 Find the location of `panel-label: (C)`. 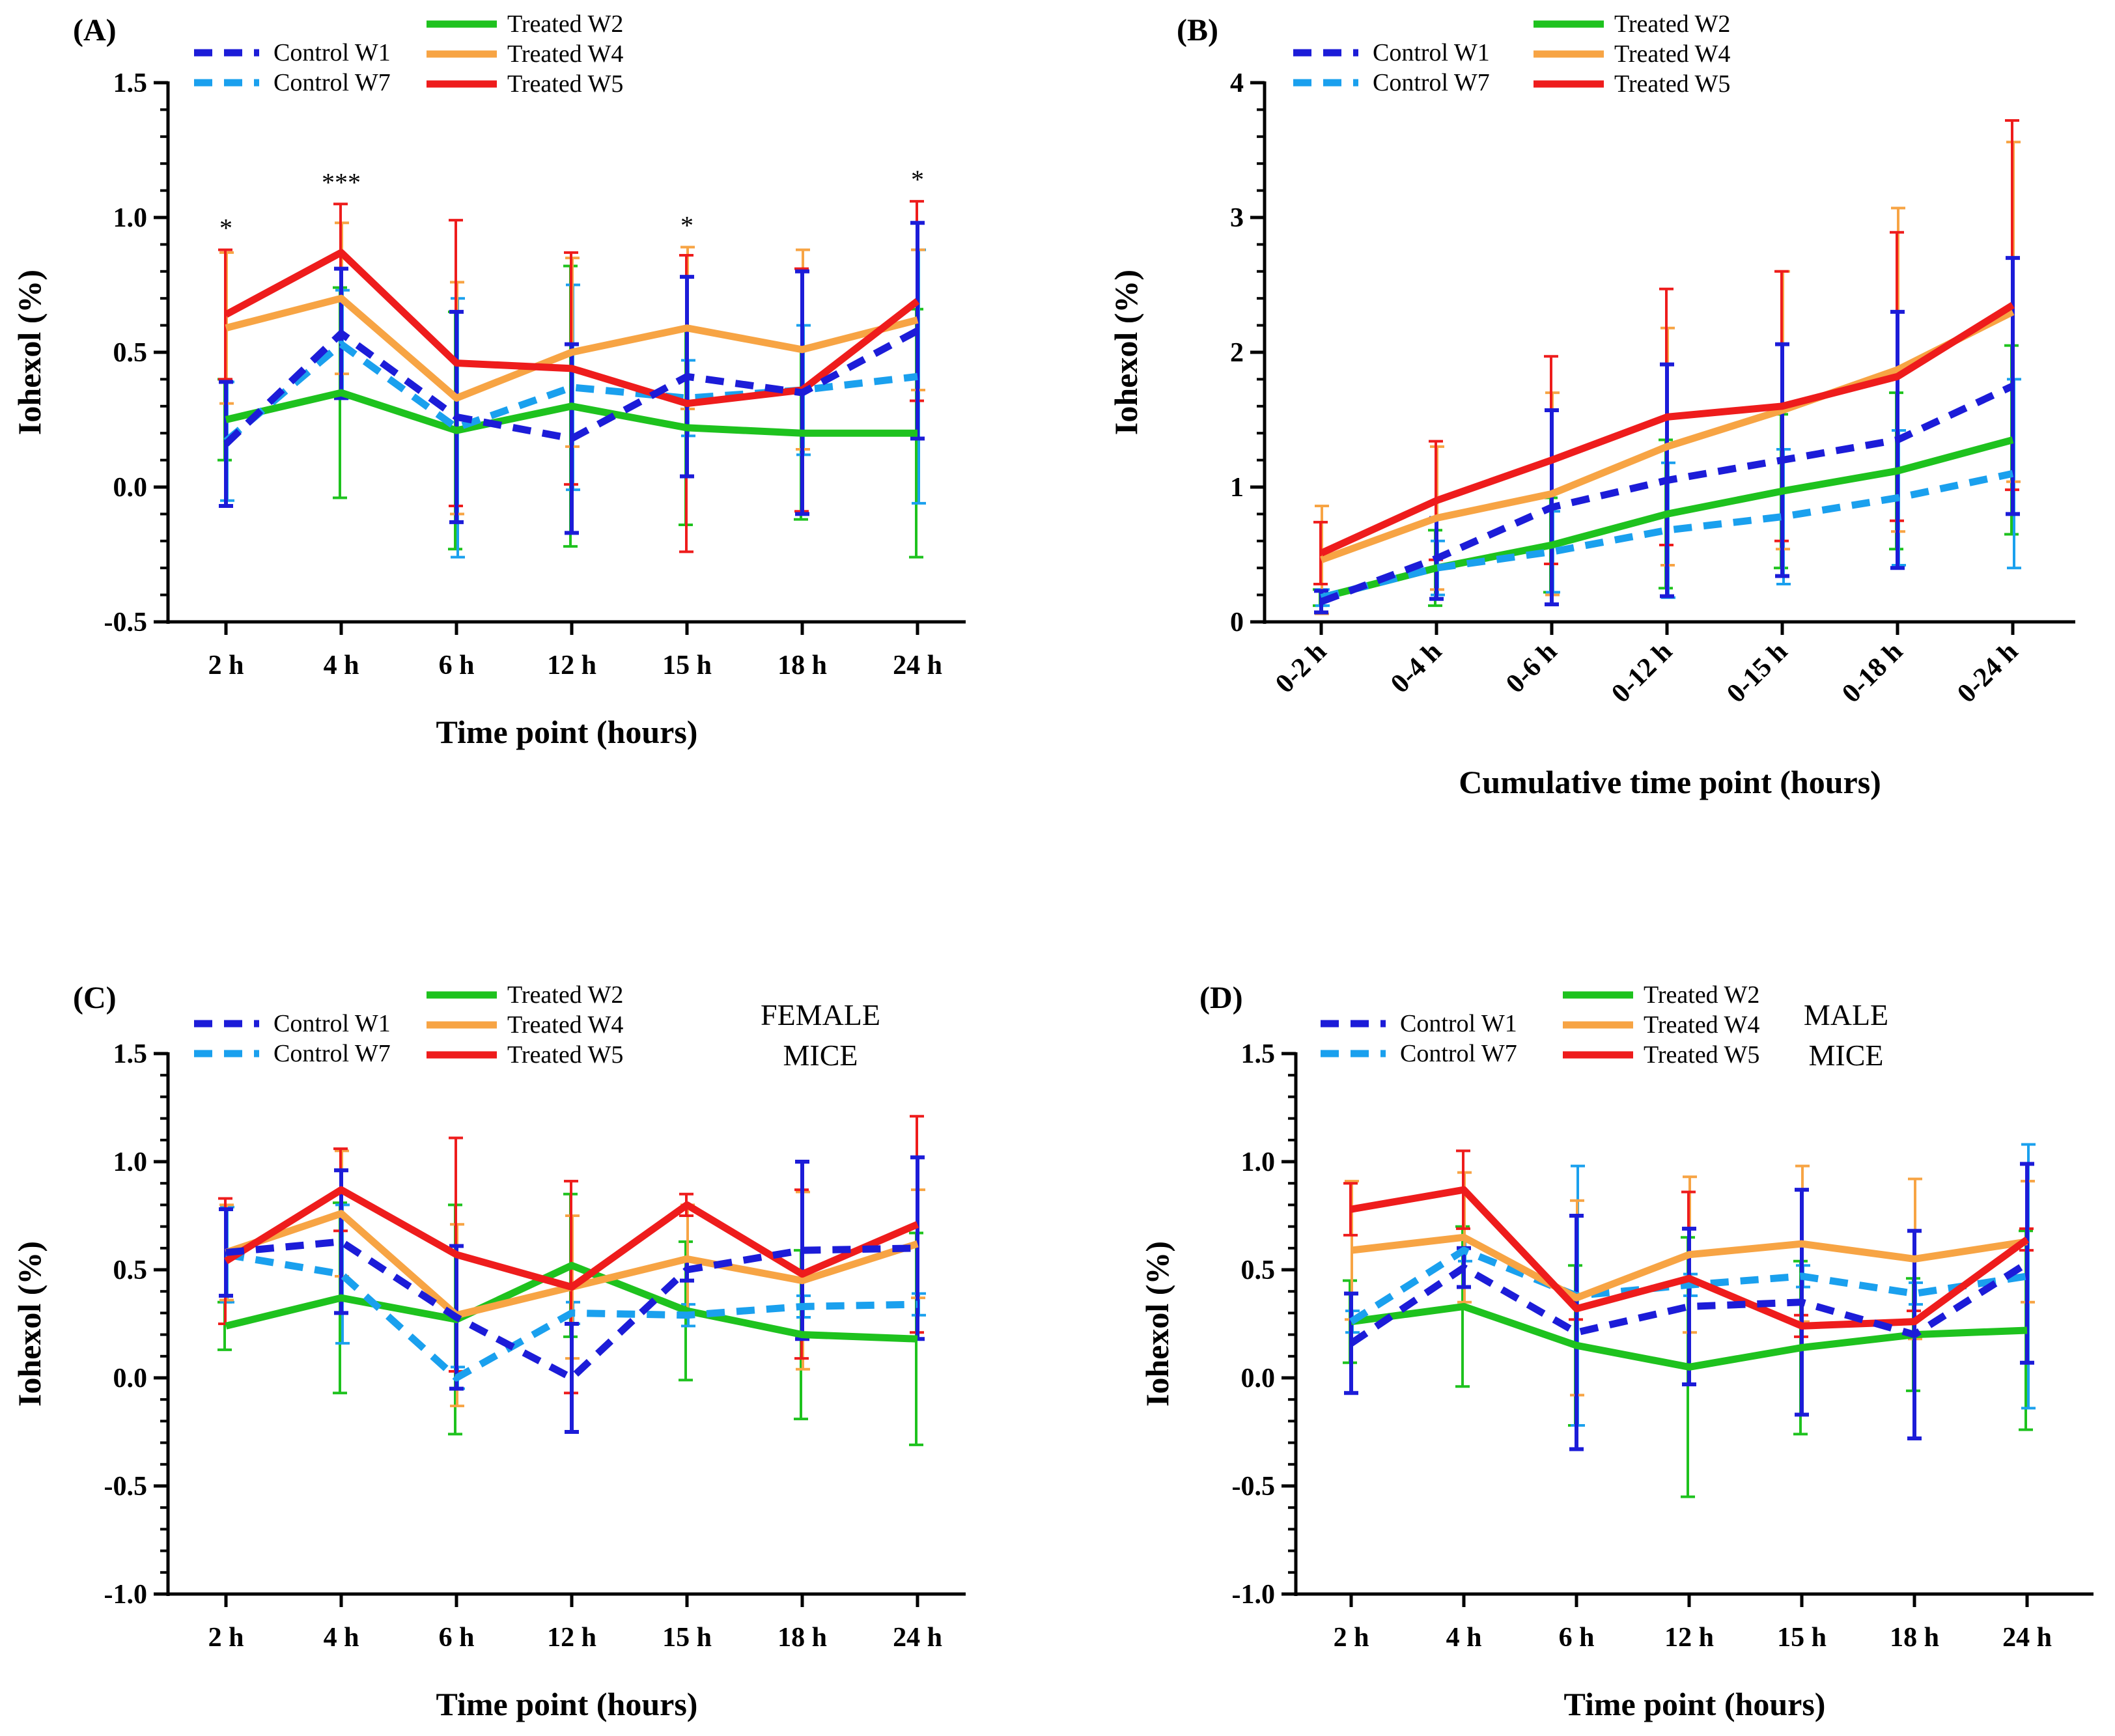

panel-label: (C) is located at coordinates (95, 998).